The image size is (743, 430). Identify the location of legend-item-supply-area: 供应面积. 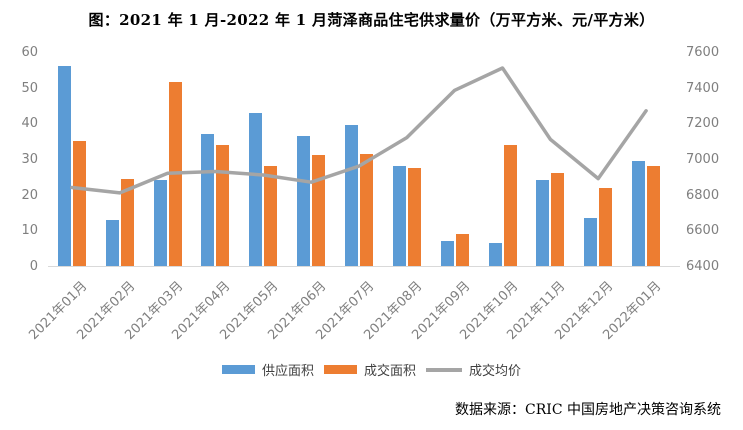
(267, 369).